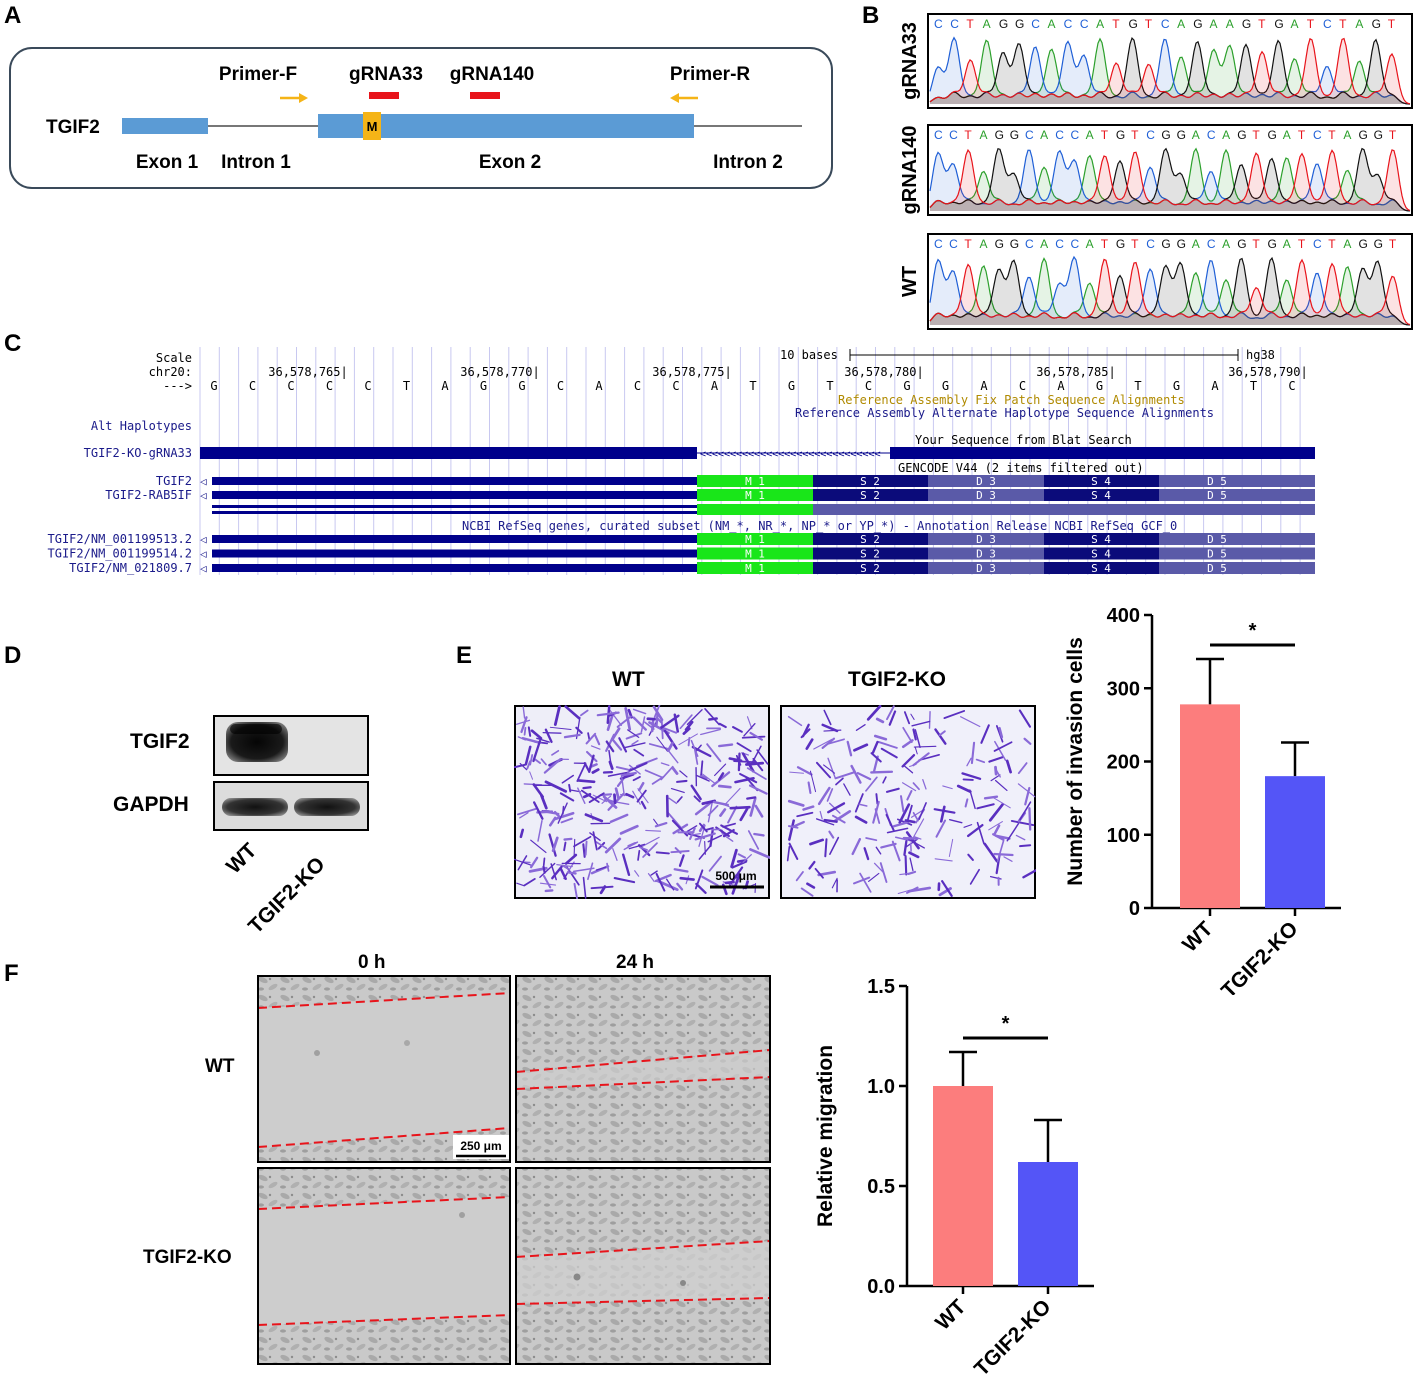 This screenshot has height=1391, width=1421. Describe the element at coordinates (141, 426) in the screenshot. I see `alt-haplotypes-label: Alt Haplotypes` at that location.